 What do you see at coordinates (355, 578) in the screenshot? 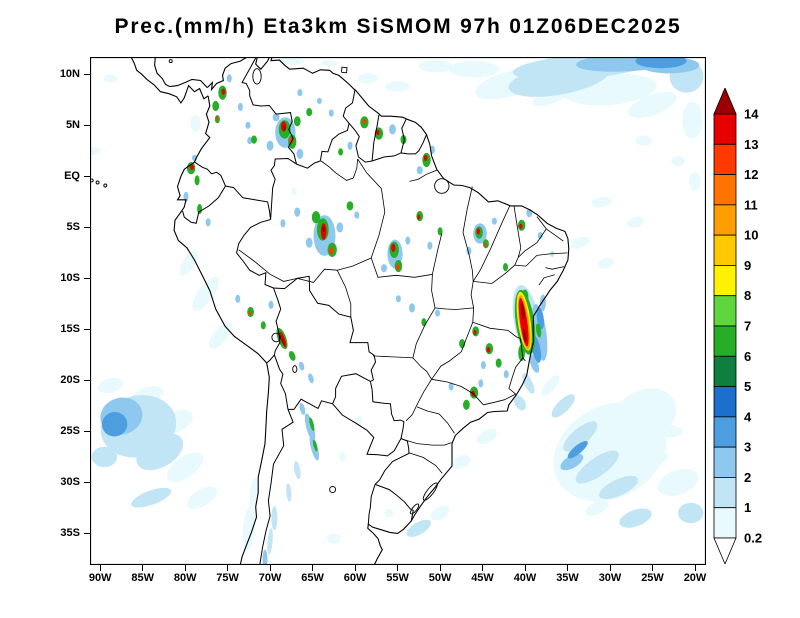
I see `x-tick-label: 60W` at bounding box center [355, 578].